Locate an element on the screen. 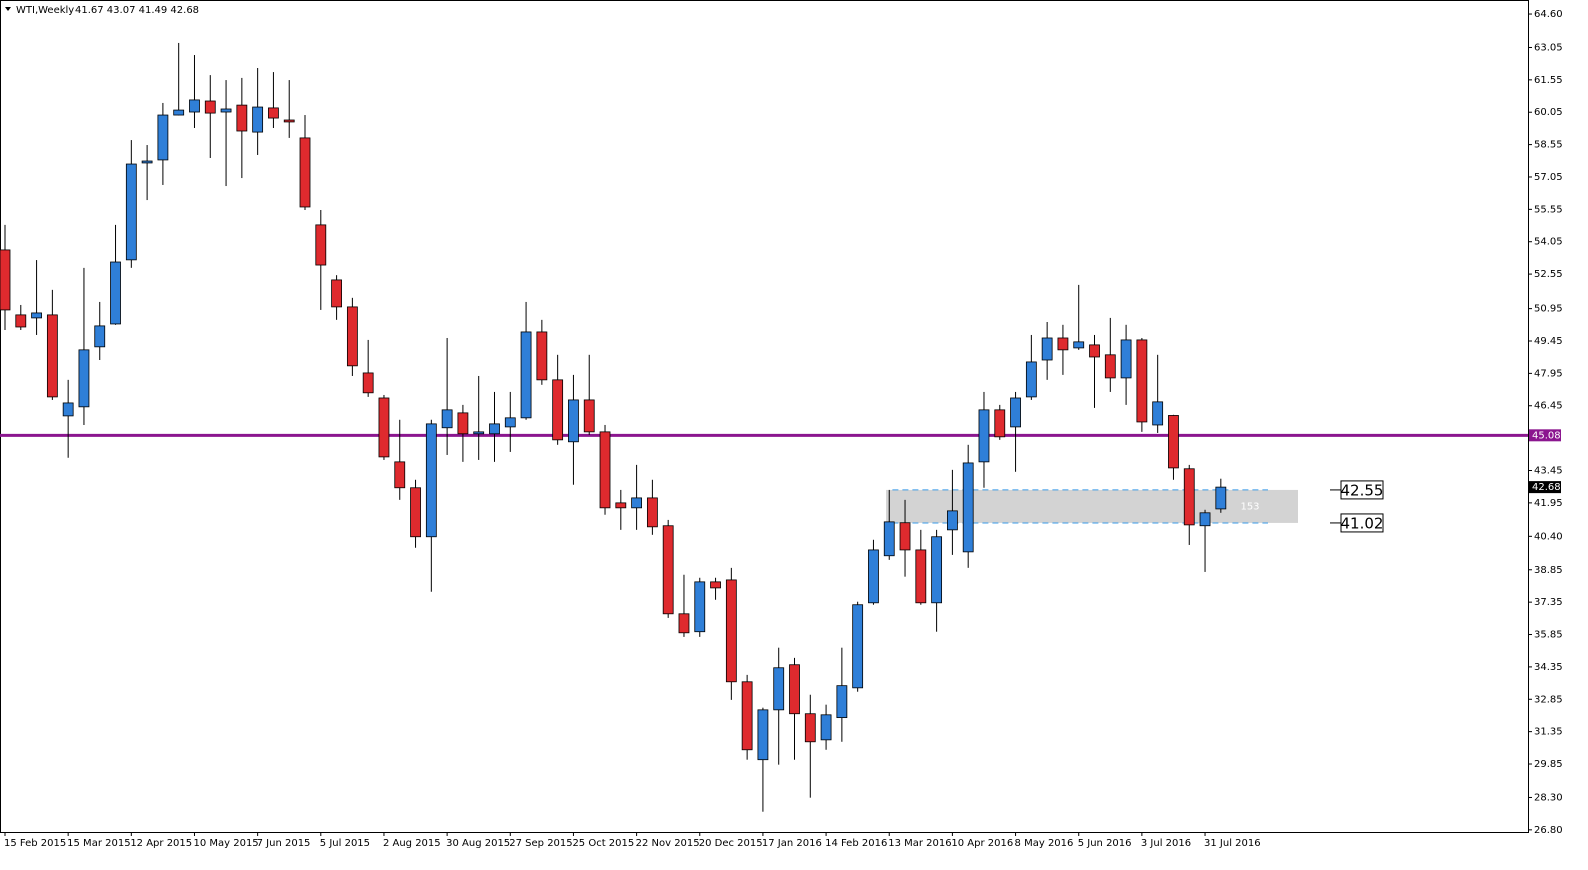 The height and width of the screenshot is (870, 1588). hline-price-box is located at coordinates (1545, 435).